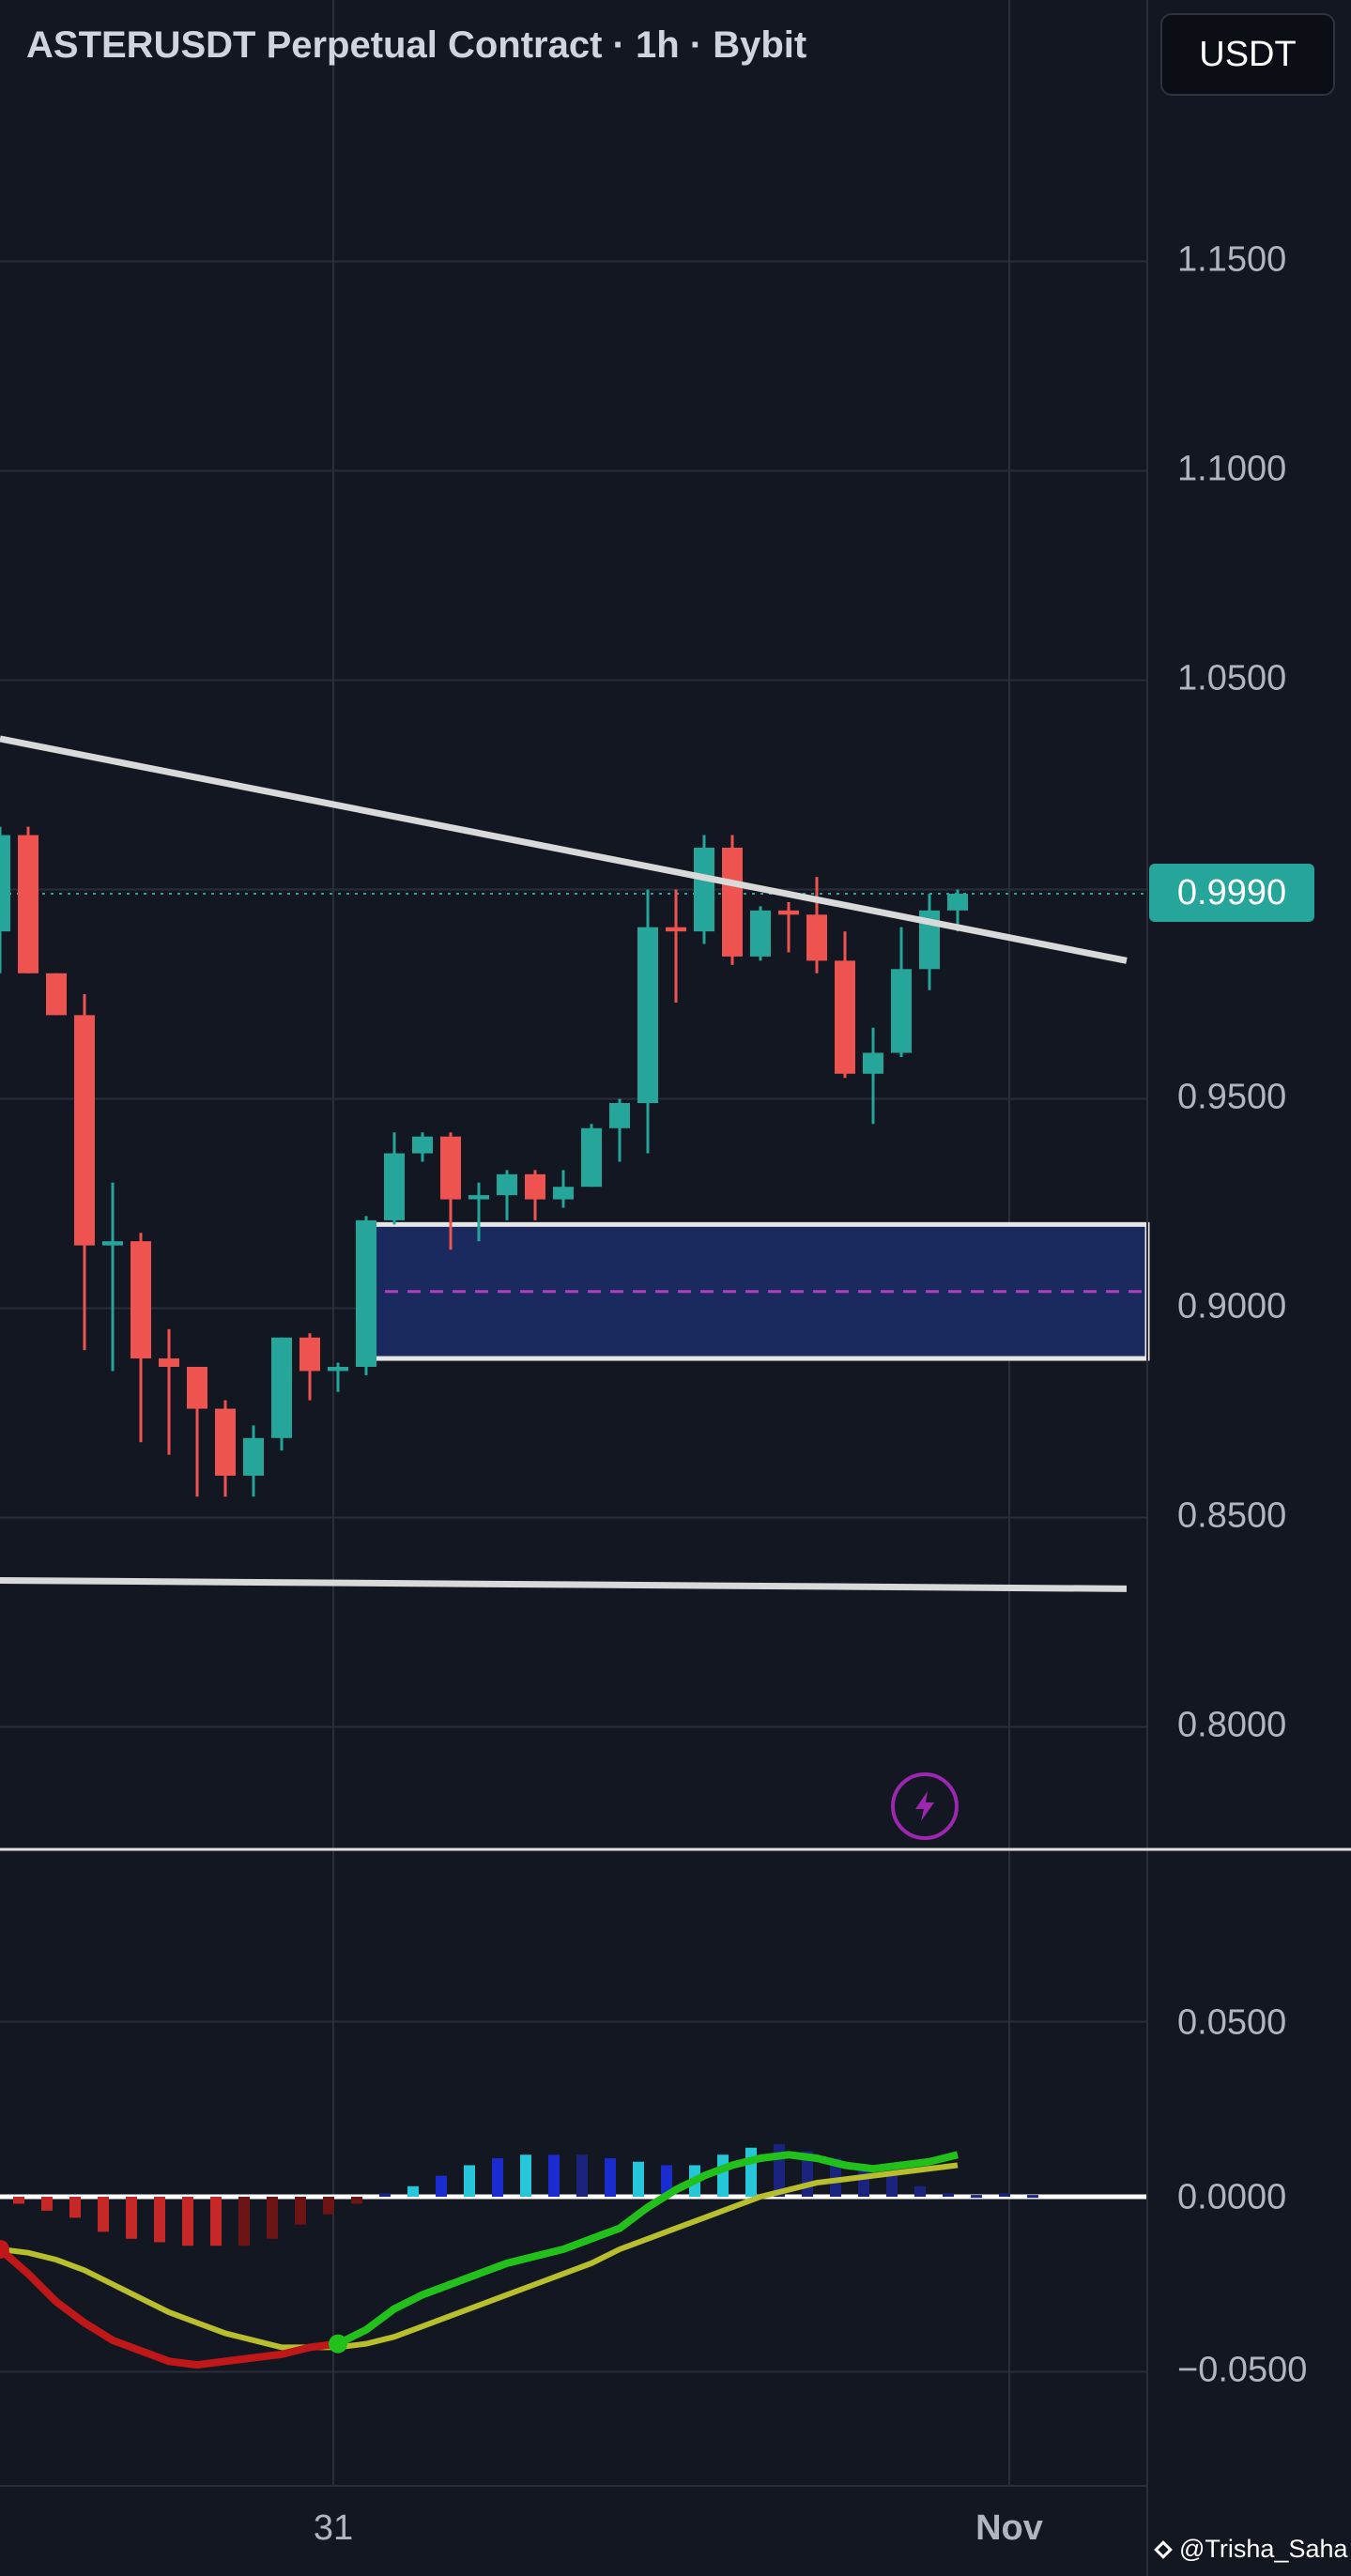 The image size is (1351, 2576). I want to click on time-tick-label: 31, so click(333, 2528).